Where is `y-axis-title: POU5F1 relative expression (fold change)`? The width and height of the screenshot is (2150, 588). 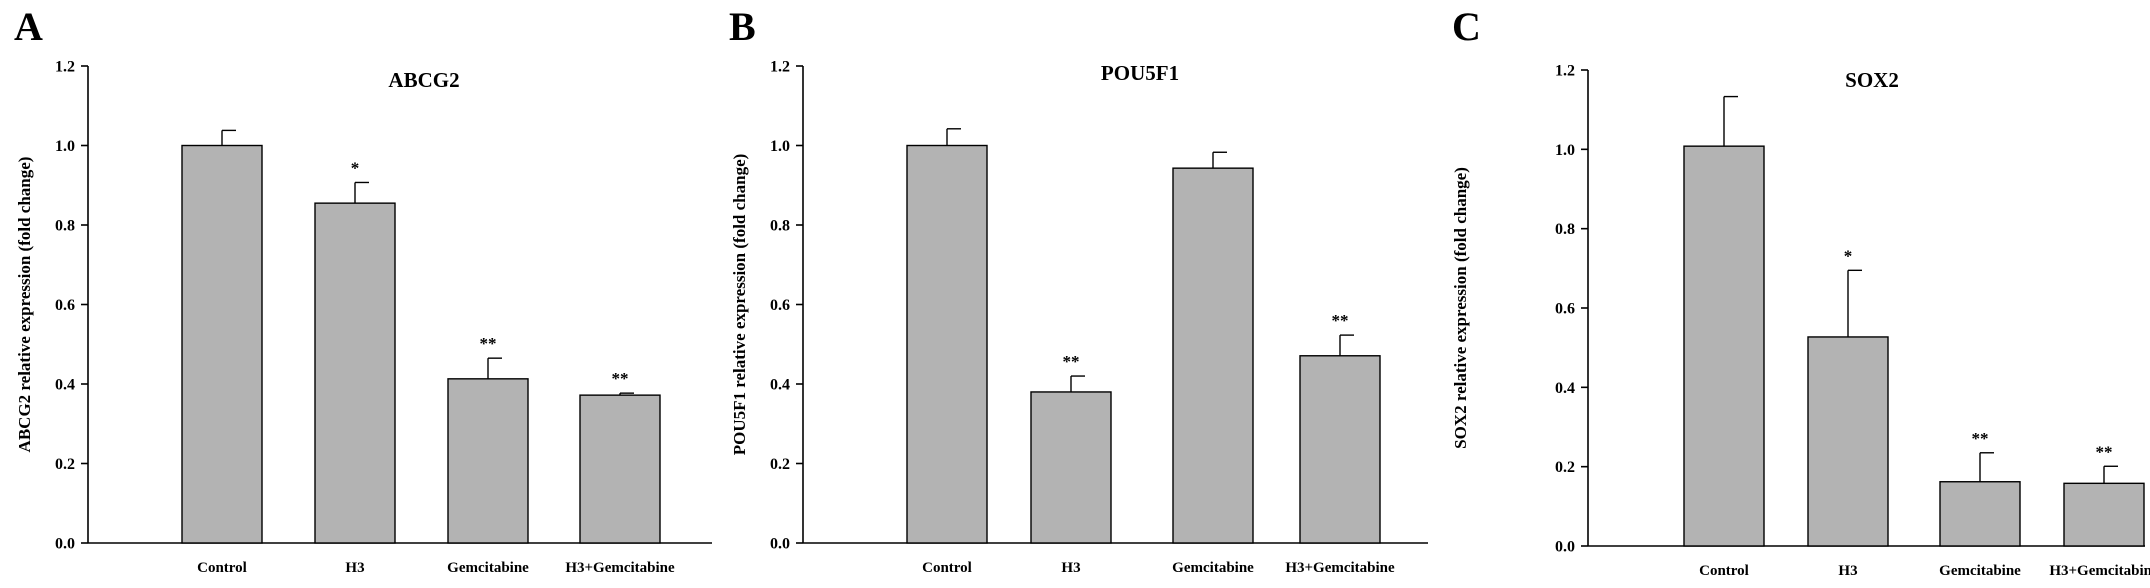
y-axis-title: POU5F1 relative expression (fold change) is located at coordinates (739, 305).